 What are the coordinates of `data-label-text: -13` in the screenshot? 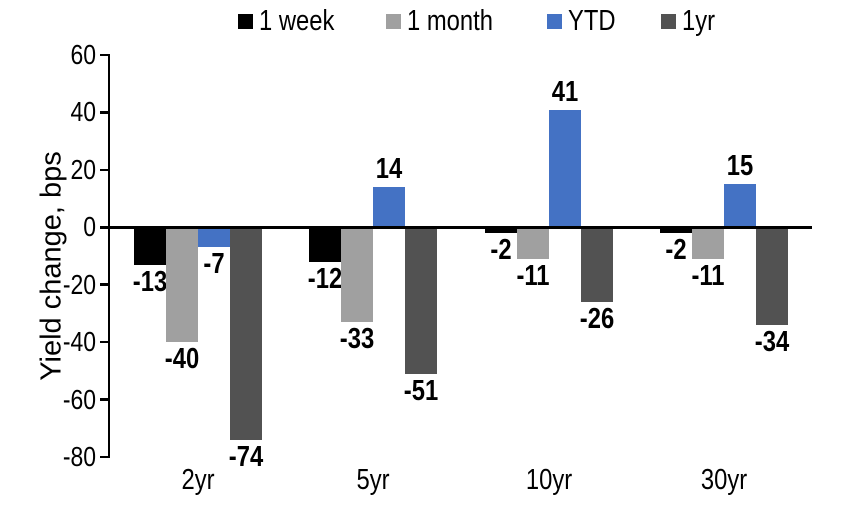 It's located at (149, 281).